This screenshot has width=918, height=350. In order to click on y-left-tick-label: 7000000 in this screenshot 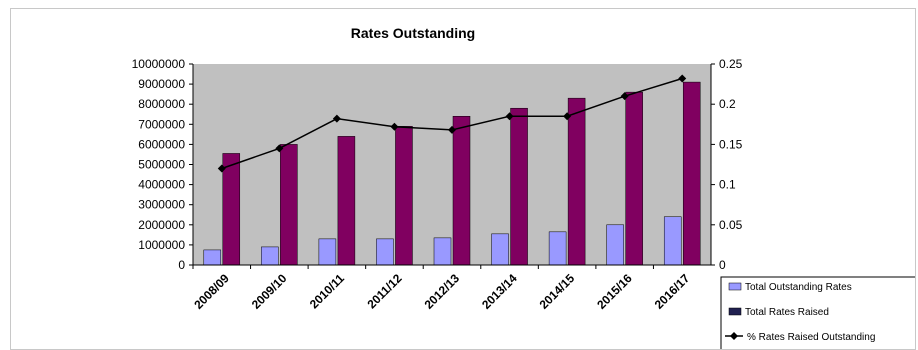, I will do `click(161, 124)`.